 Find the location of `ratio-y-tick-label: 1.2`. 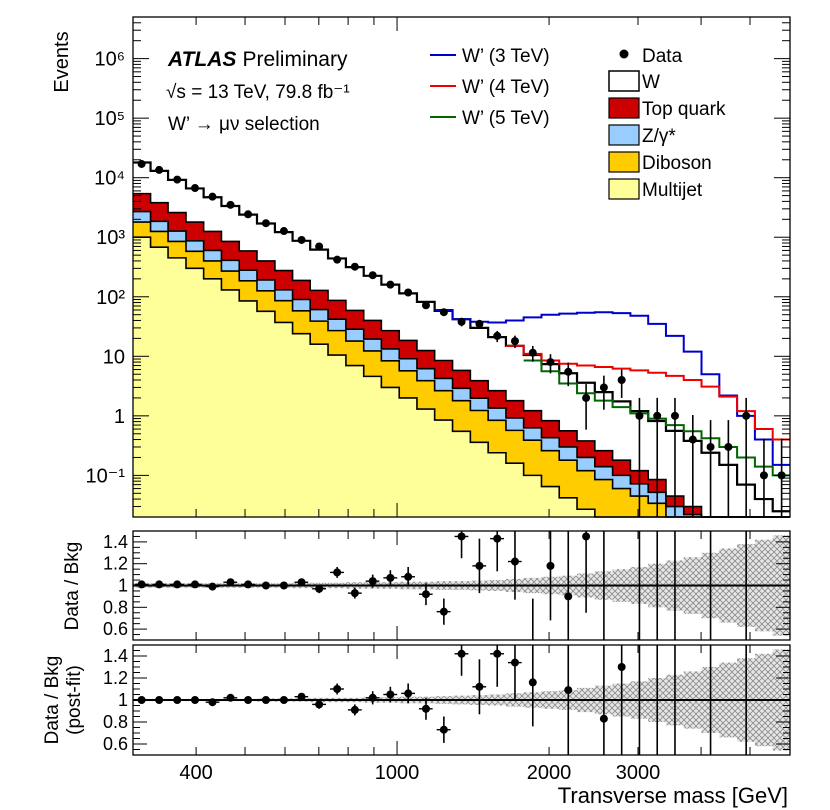

ratio-y-tick-label: 1.2 is located at coordinates (115, 564).